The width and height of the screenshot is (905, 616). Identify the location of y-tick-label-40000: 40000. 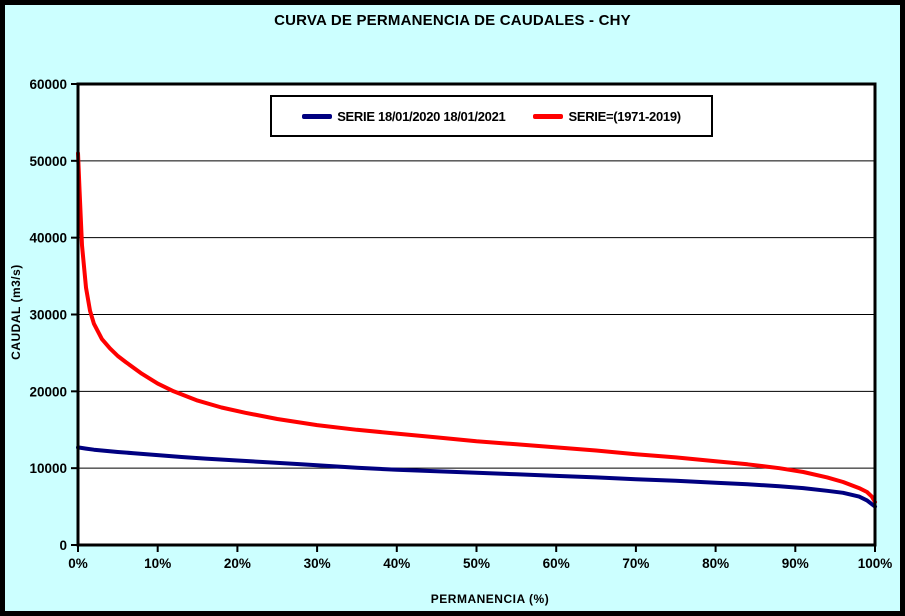
(48, 238).